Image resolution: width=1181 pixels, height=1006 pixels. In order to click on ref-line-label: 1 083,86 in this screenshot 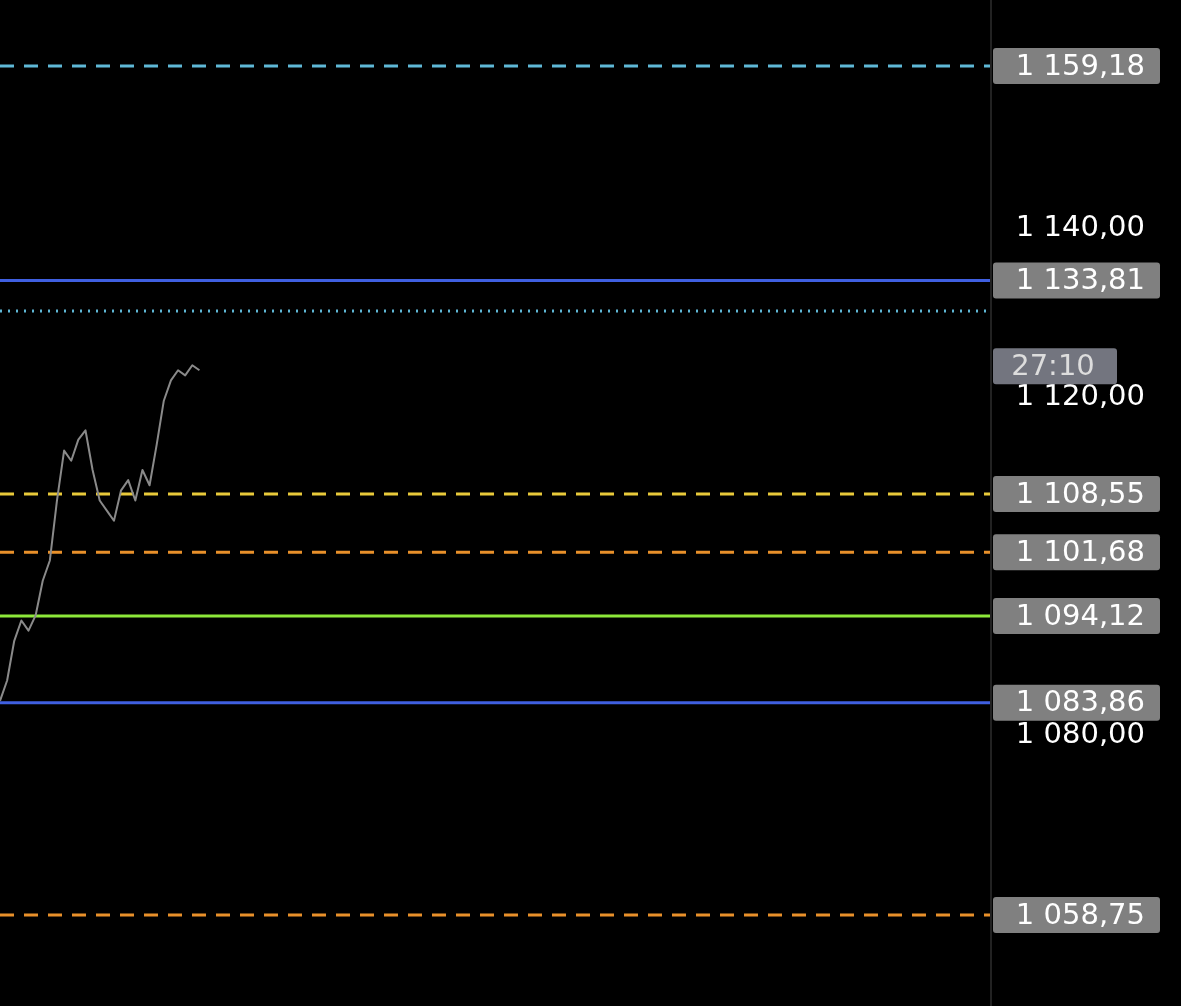, I will do `click(1080, 701)`.